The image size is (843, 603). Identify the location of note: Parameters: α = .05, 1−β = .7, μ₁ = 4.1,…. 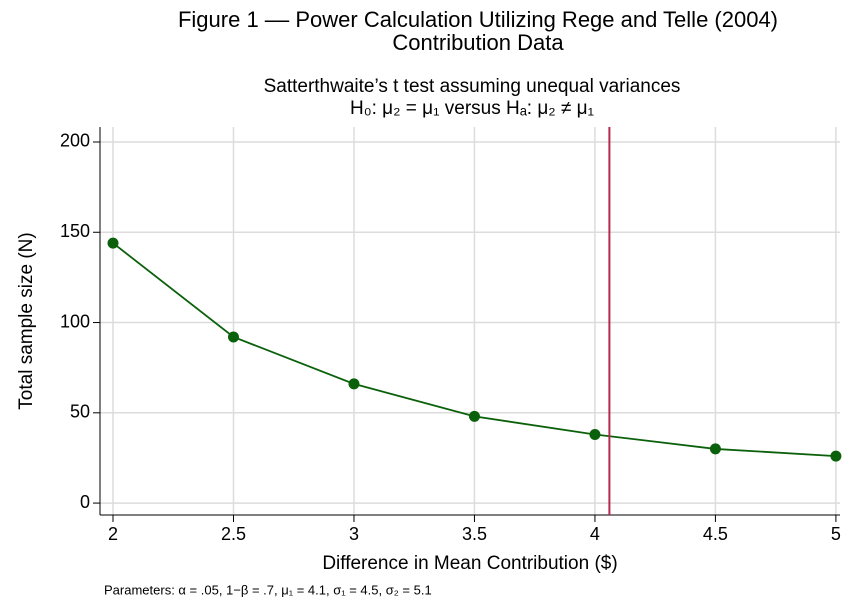
(268, 589).